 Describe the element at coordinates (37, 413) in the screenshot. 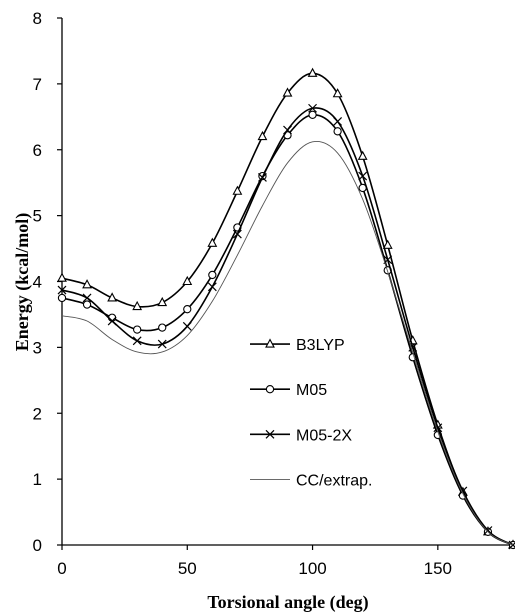

I see `y-tick-label: 2` at that location.